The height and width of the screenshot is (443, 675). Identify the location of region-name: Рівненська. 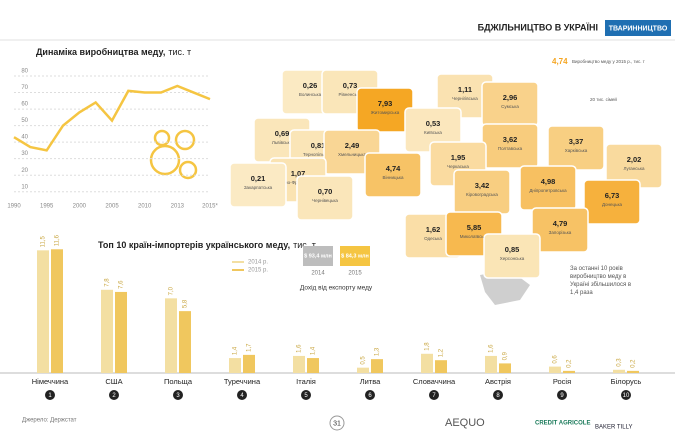
(350, 94).